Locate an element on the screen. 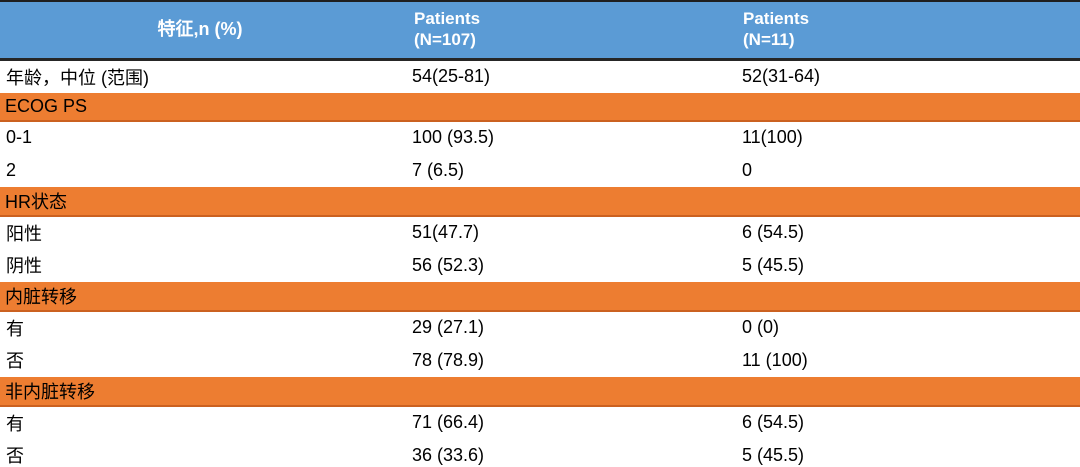 This screenshot has width=1080, height=467. section-row: 非内脏转移 is located at coordinates (540, 391).